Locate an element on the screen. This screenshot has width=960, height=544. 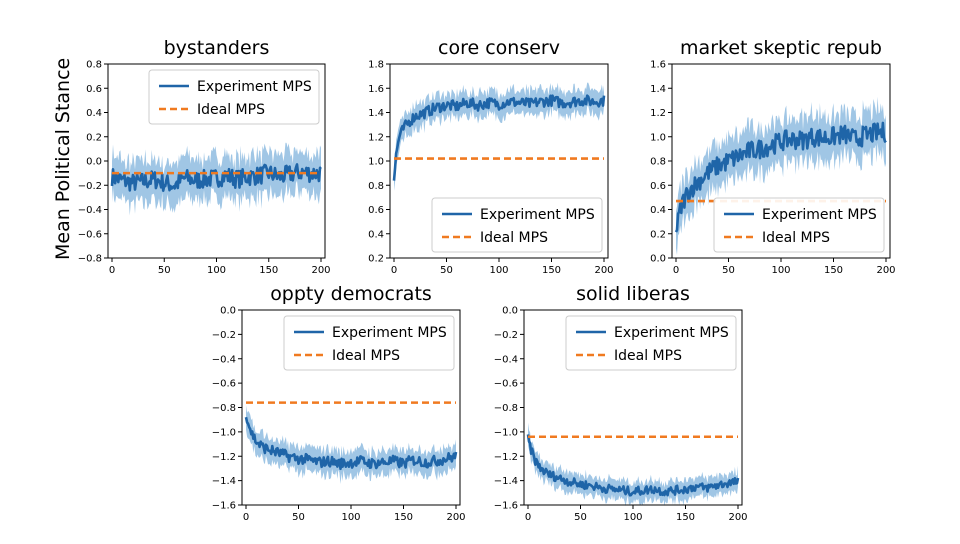
subplot-title: core conserv is located at coordinates (499, 48).